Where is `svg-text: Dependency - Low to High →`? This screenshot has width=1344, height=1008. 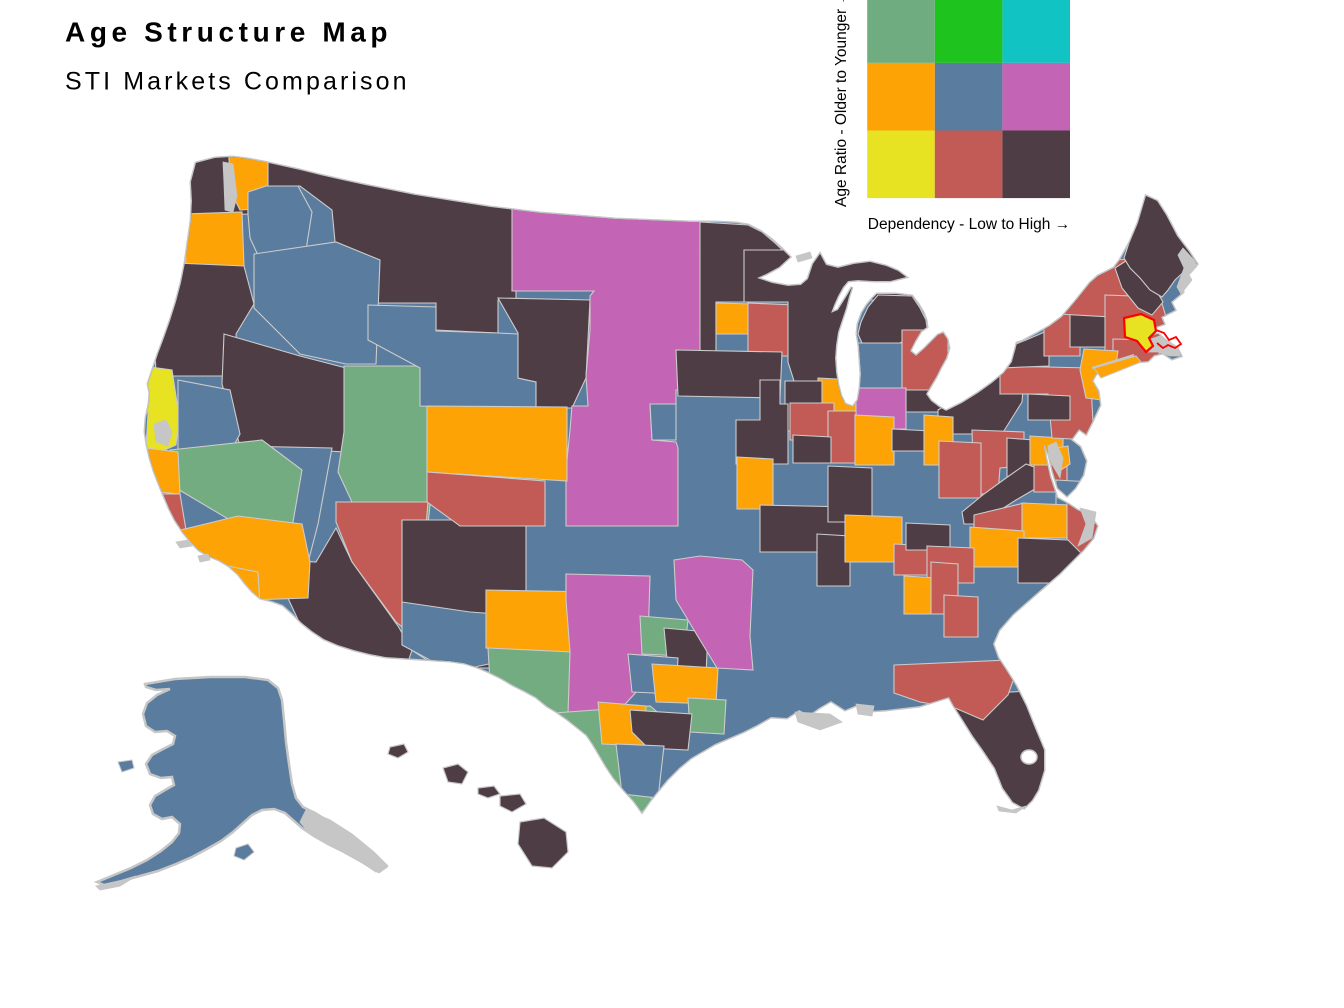
svg-text: Dependency - Low to High → is located at coordinates (969, 224).